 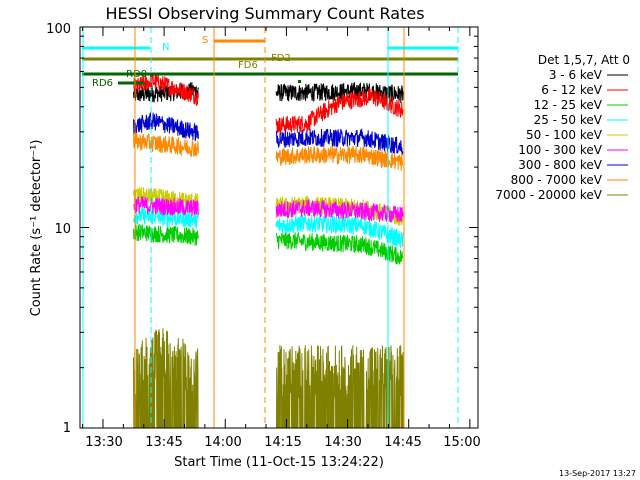 What do you see at coordinates (165, 47) in the screenshot?
I see `flag-label-n: N` at bounding box center [165, 47].